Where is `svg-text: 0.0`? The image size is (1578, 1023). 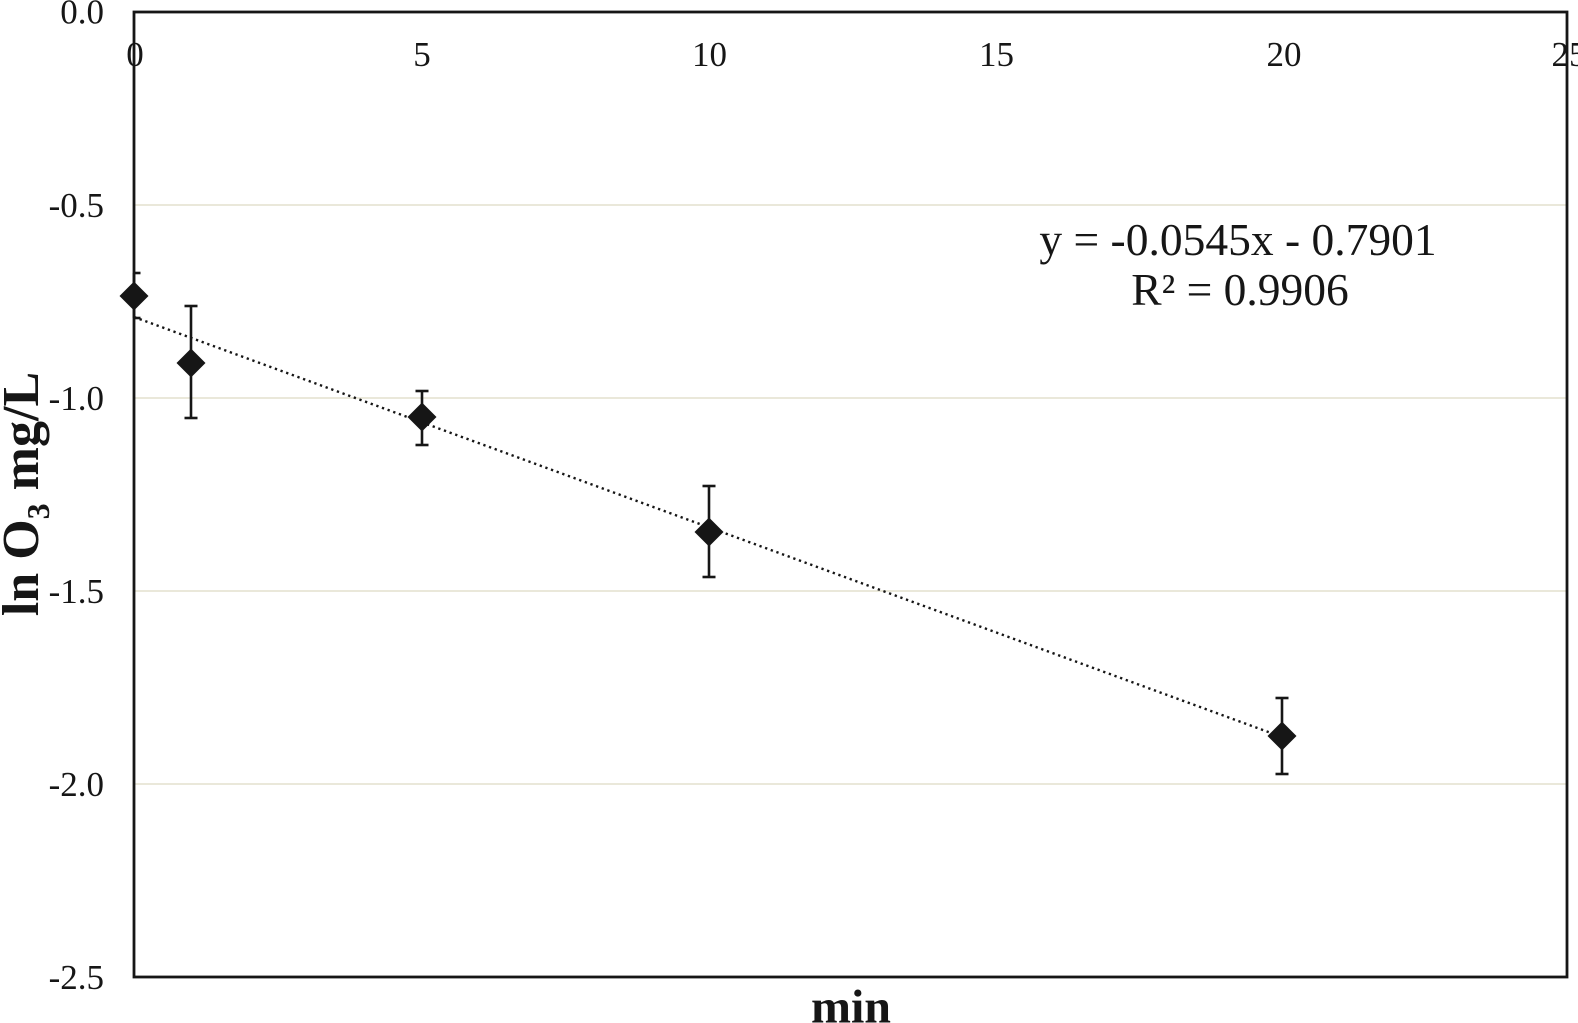 svg-text: 0.0 is located at coordinates (82, 16).